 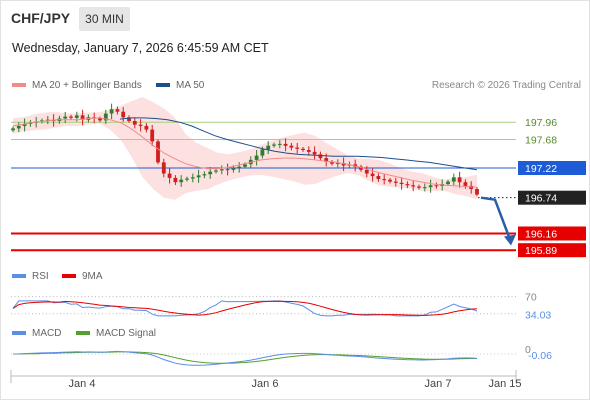 I want to click on legend-rsi: RSI, so click(x=30, y=276).